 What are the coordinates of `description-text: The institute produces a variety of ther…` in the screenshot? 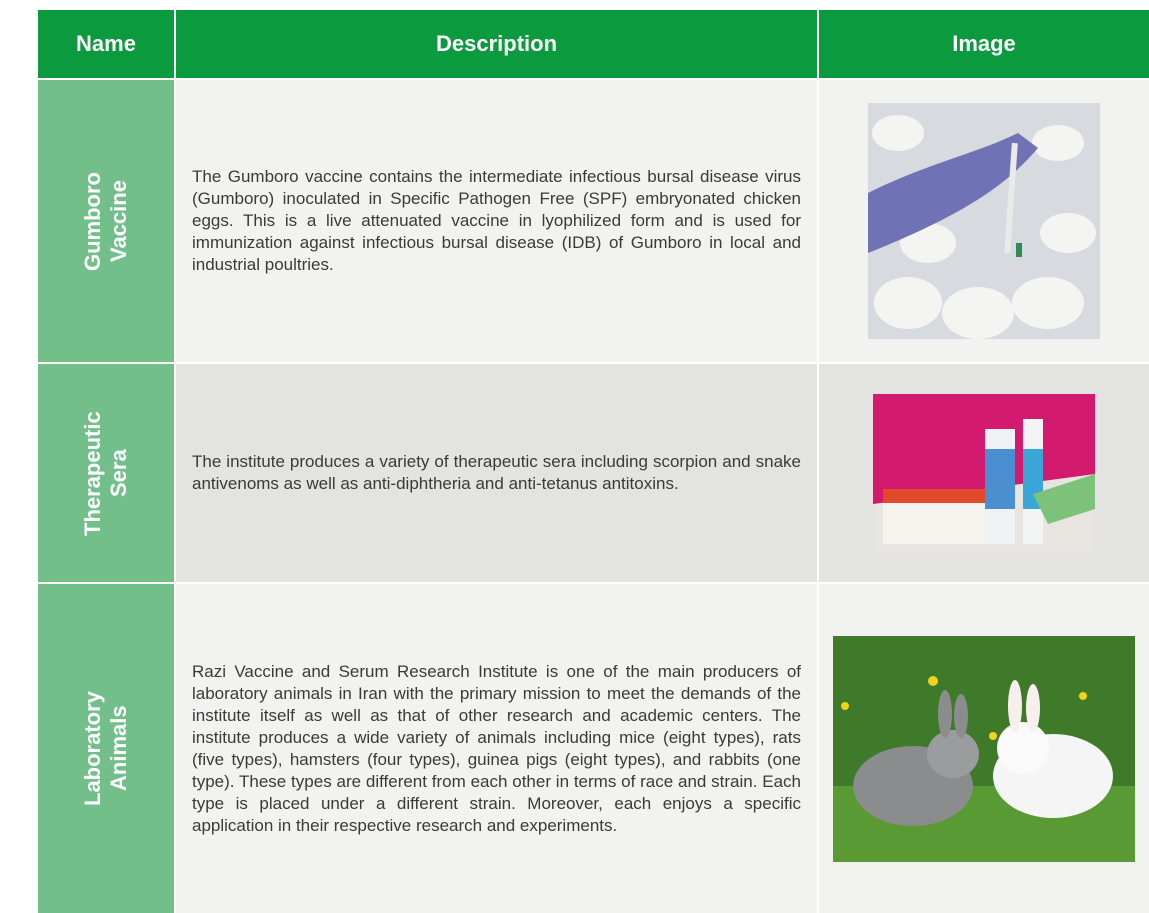 It's located at (496, 472).